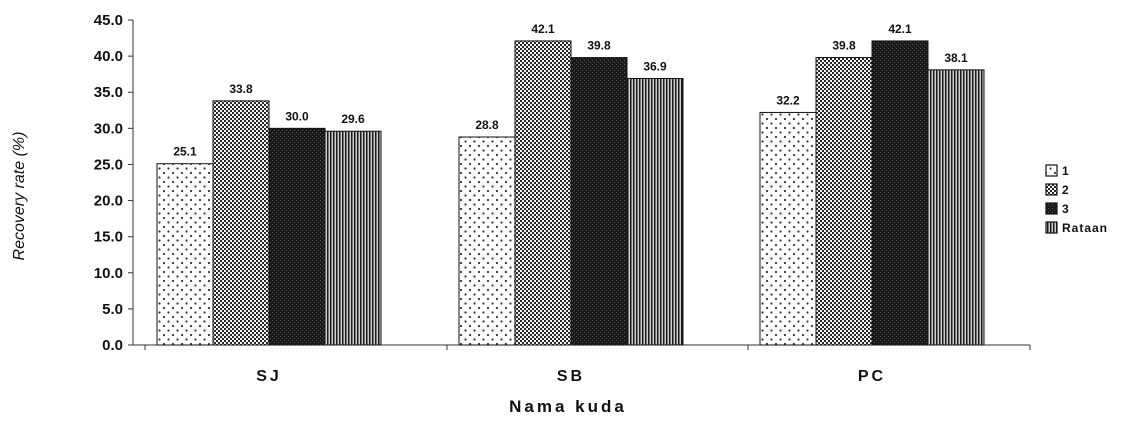  Describe the element at coordinates (568, 406) in the screenshot. I see `x-axis-title: Nama kuda` at that location.